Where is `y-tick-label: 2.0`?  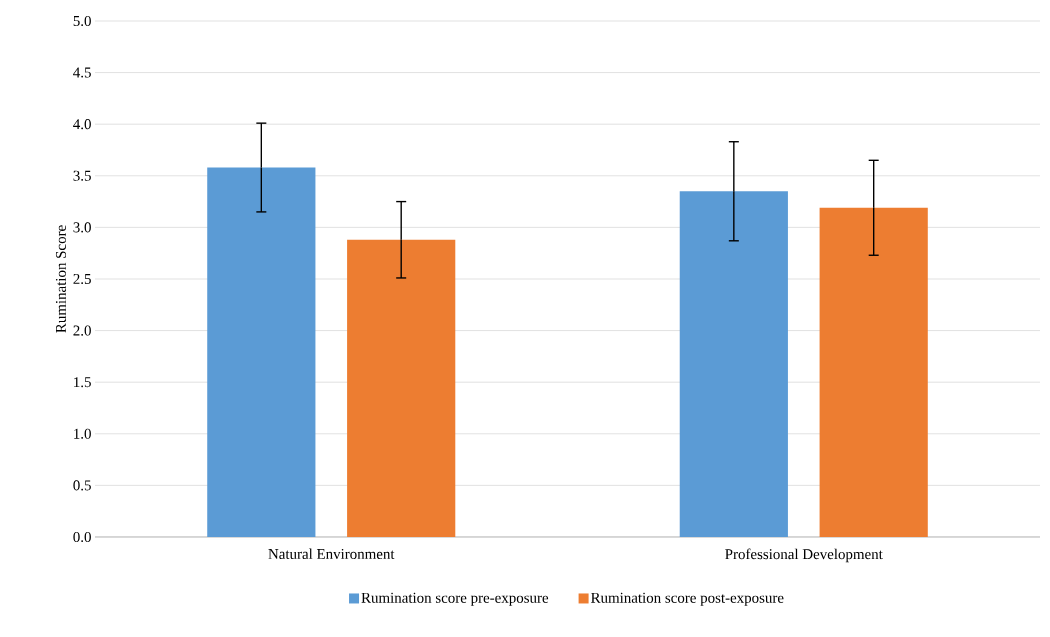 y-tick-label: 2.0 is located at coordinates (82, 330).